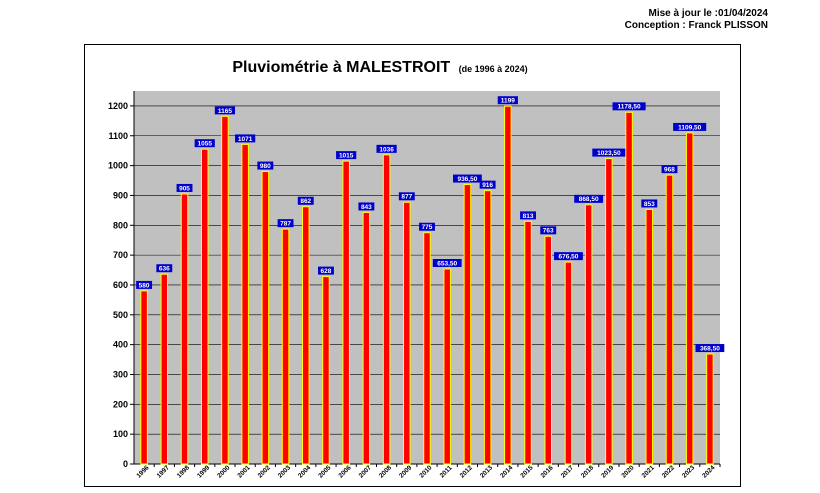 Image resolution: width=820 pixels, height=493 pixels. Describe the element at coordinates (120, 345) in the screenshot. I see `y-tick-label: 400` at that location.